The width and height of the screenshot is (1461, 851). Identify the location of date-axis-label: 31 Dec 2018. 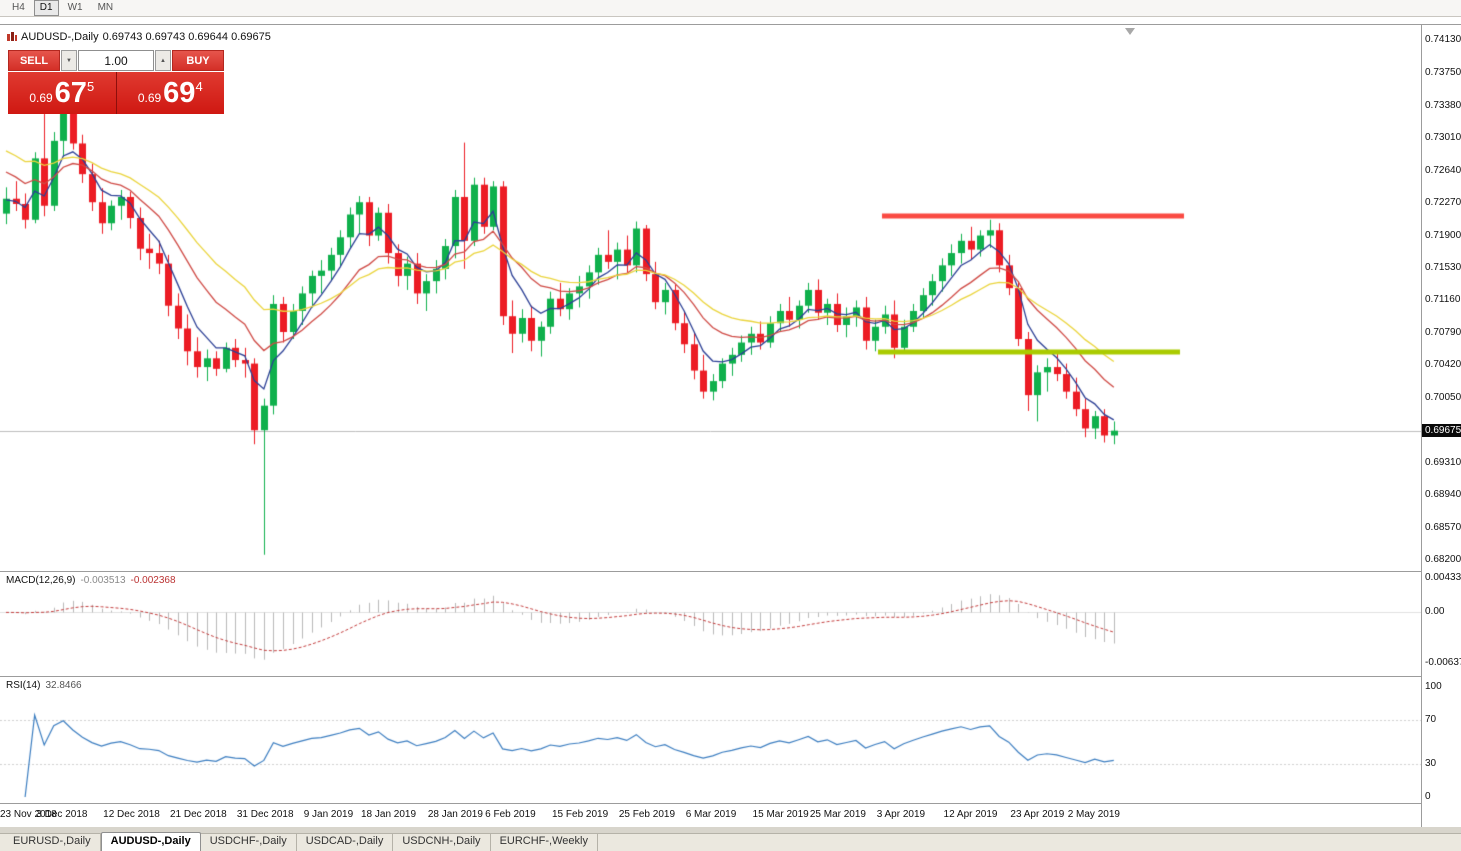
(265, 814).